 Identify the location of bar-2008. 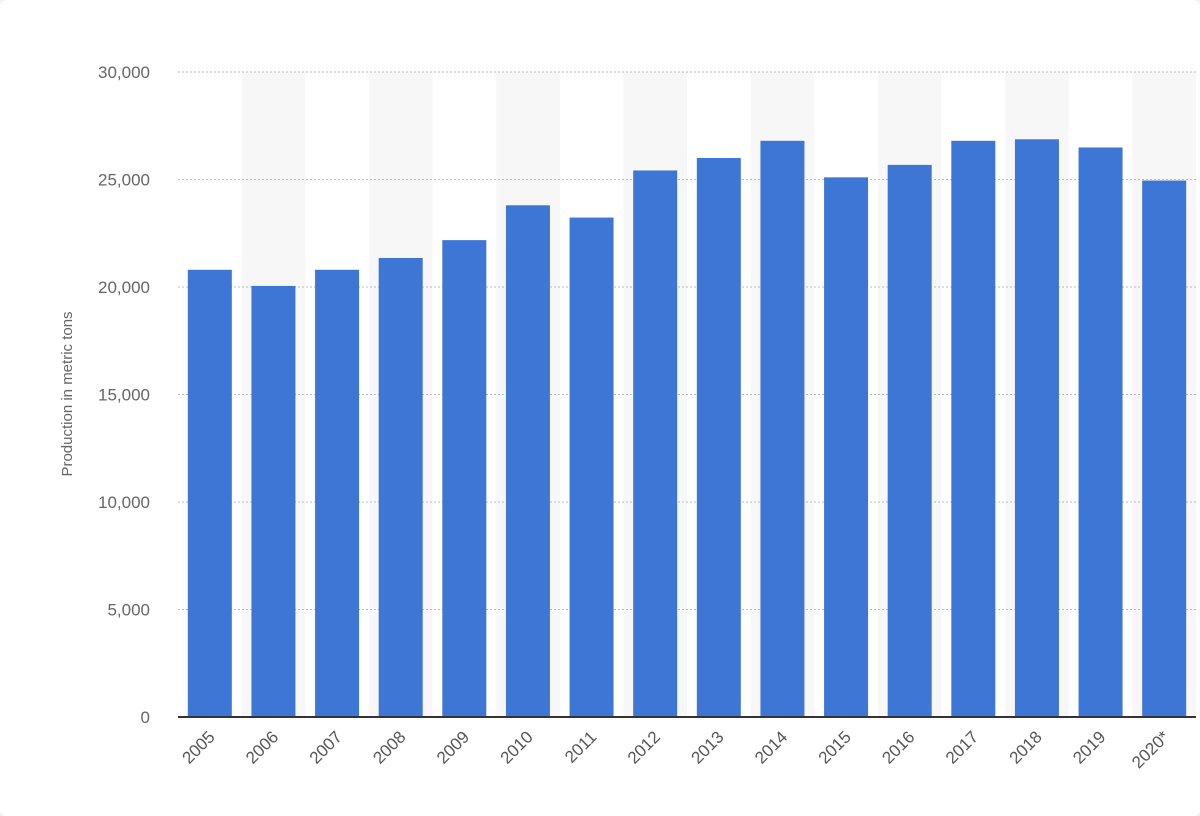
(400, 487).